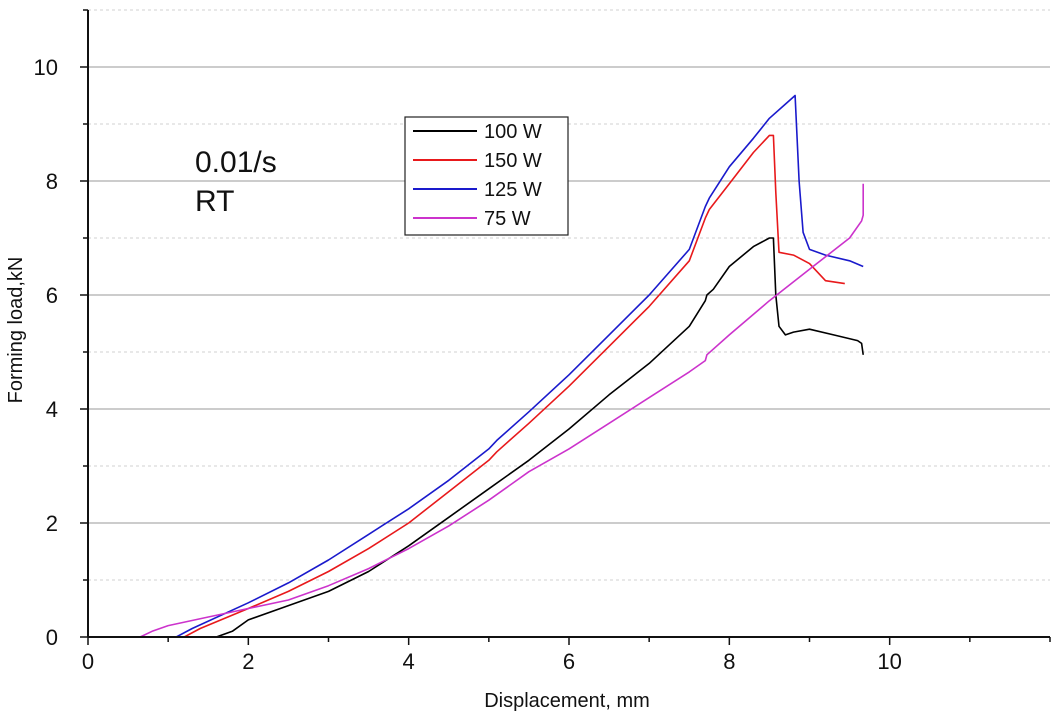 This screenshot has height=721, width=1063. Describe the element at coordinates (248, 661) in the screenshot. I see `x-tick-label: 2` at that location.